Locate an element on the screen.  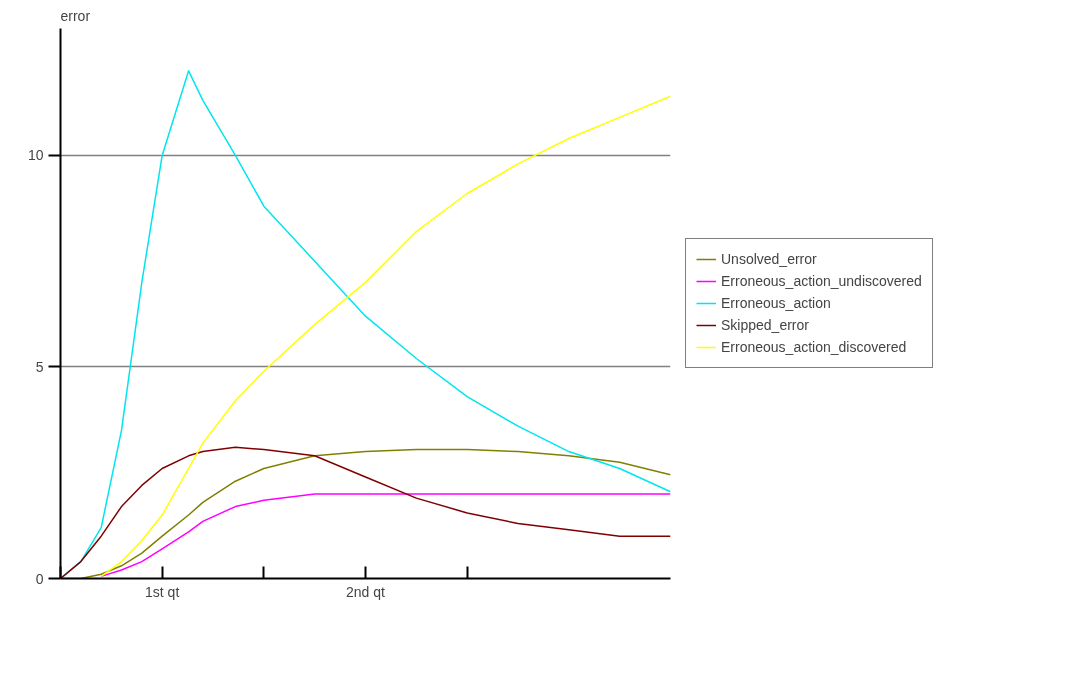
y-tick-label: 10 is located at coordinates (35, 155).